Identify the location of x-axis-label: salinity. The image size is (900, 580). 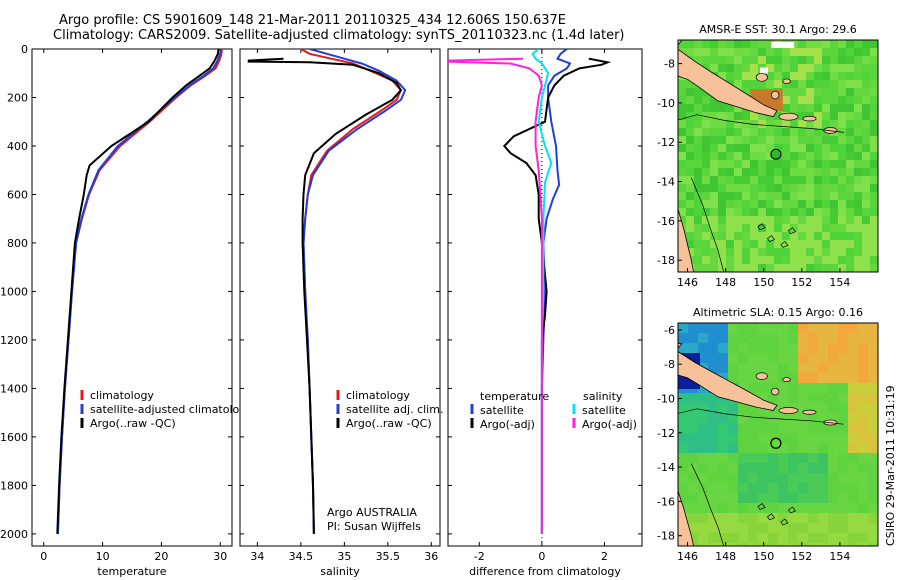
(340, 571).